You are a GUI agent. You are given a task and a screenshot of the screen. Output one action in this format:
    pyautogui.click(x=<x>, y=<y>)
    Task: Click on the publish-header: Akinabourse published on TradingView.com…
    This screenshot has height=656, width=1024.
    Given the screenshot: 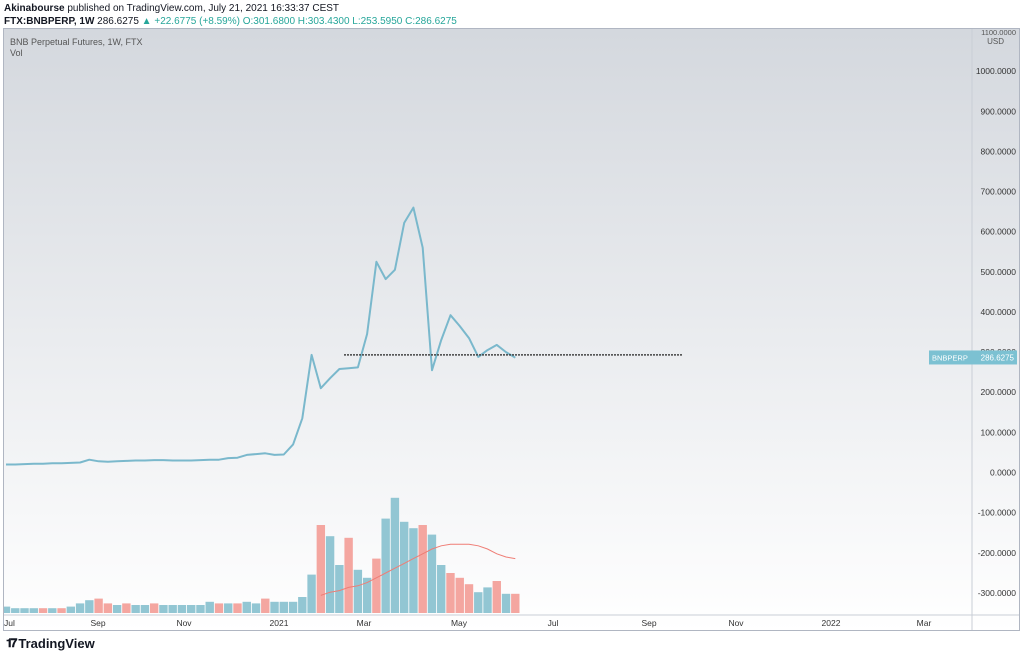 What is the action you would take?
    pyautogui.click(x=230, y=15)
    